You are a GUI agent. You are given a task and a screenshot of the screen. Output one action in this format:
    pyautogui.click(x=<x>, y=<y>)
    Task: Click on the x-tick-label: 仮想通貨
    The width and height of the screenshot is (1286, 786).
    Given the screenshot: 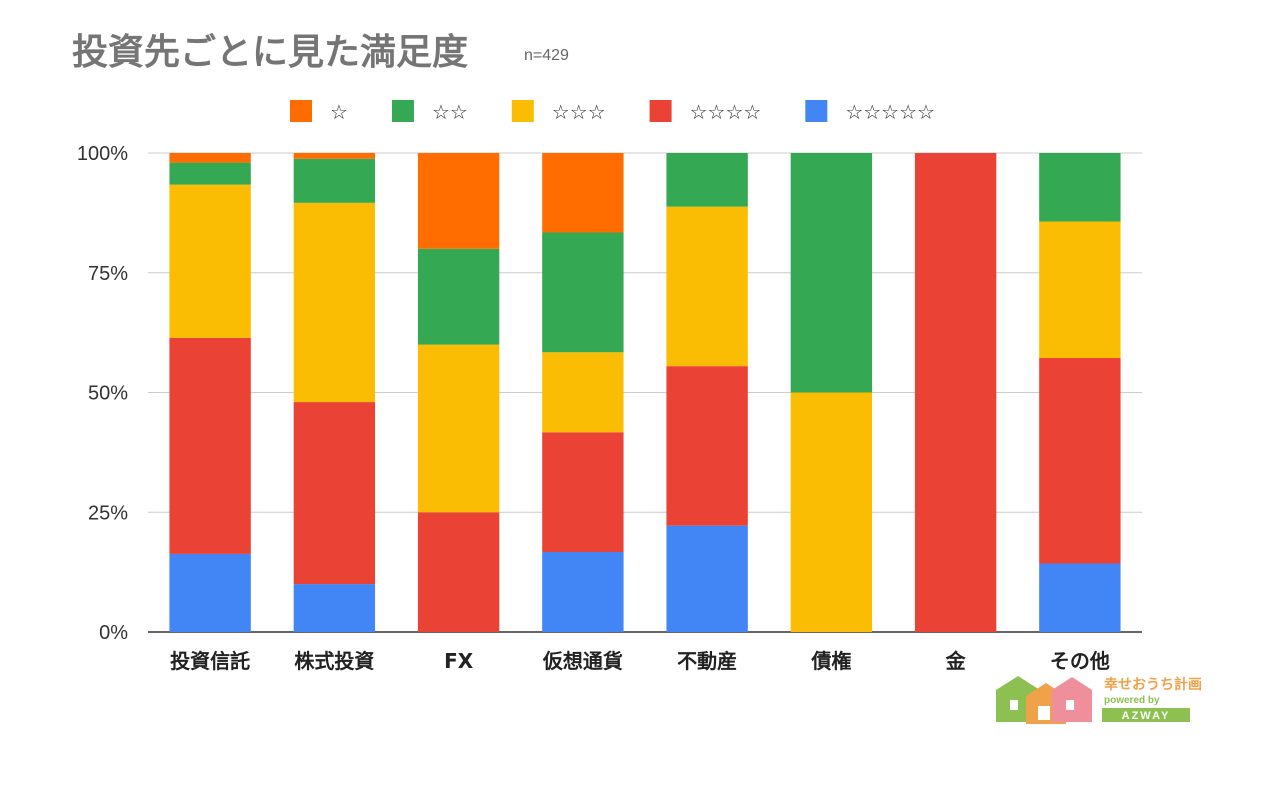 What is the action you would take?
    pyautogui.click(x=582, y=661)
    